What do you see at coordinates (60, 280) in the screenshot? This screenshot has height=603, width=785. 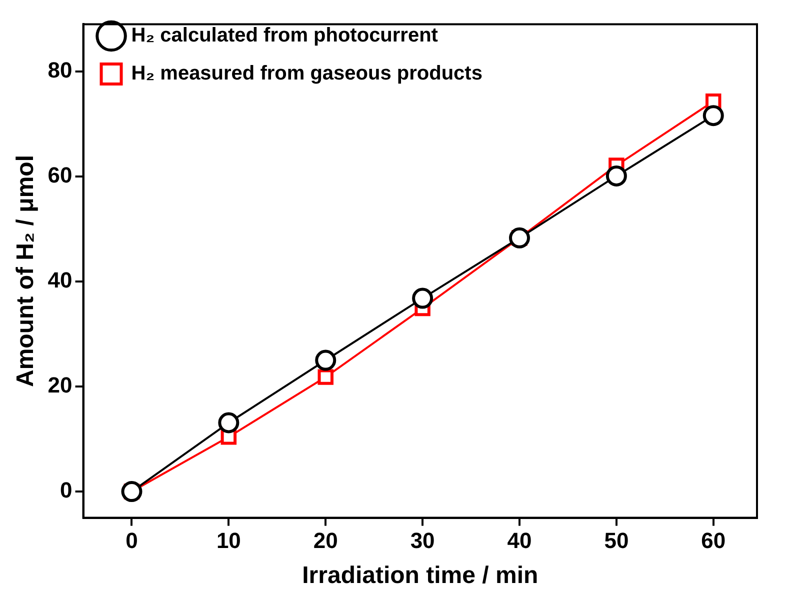 I see `y-tick-label: 40` at bounding box center [60, 280].